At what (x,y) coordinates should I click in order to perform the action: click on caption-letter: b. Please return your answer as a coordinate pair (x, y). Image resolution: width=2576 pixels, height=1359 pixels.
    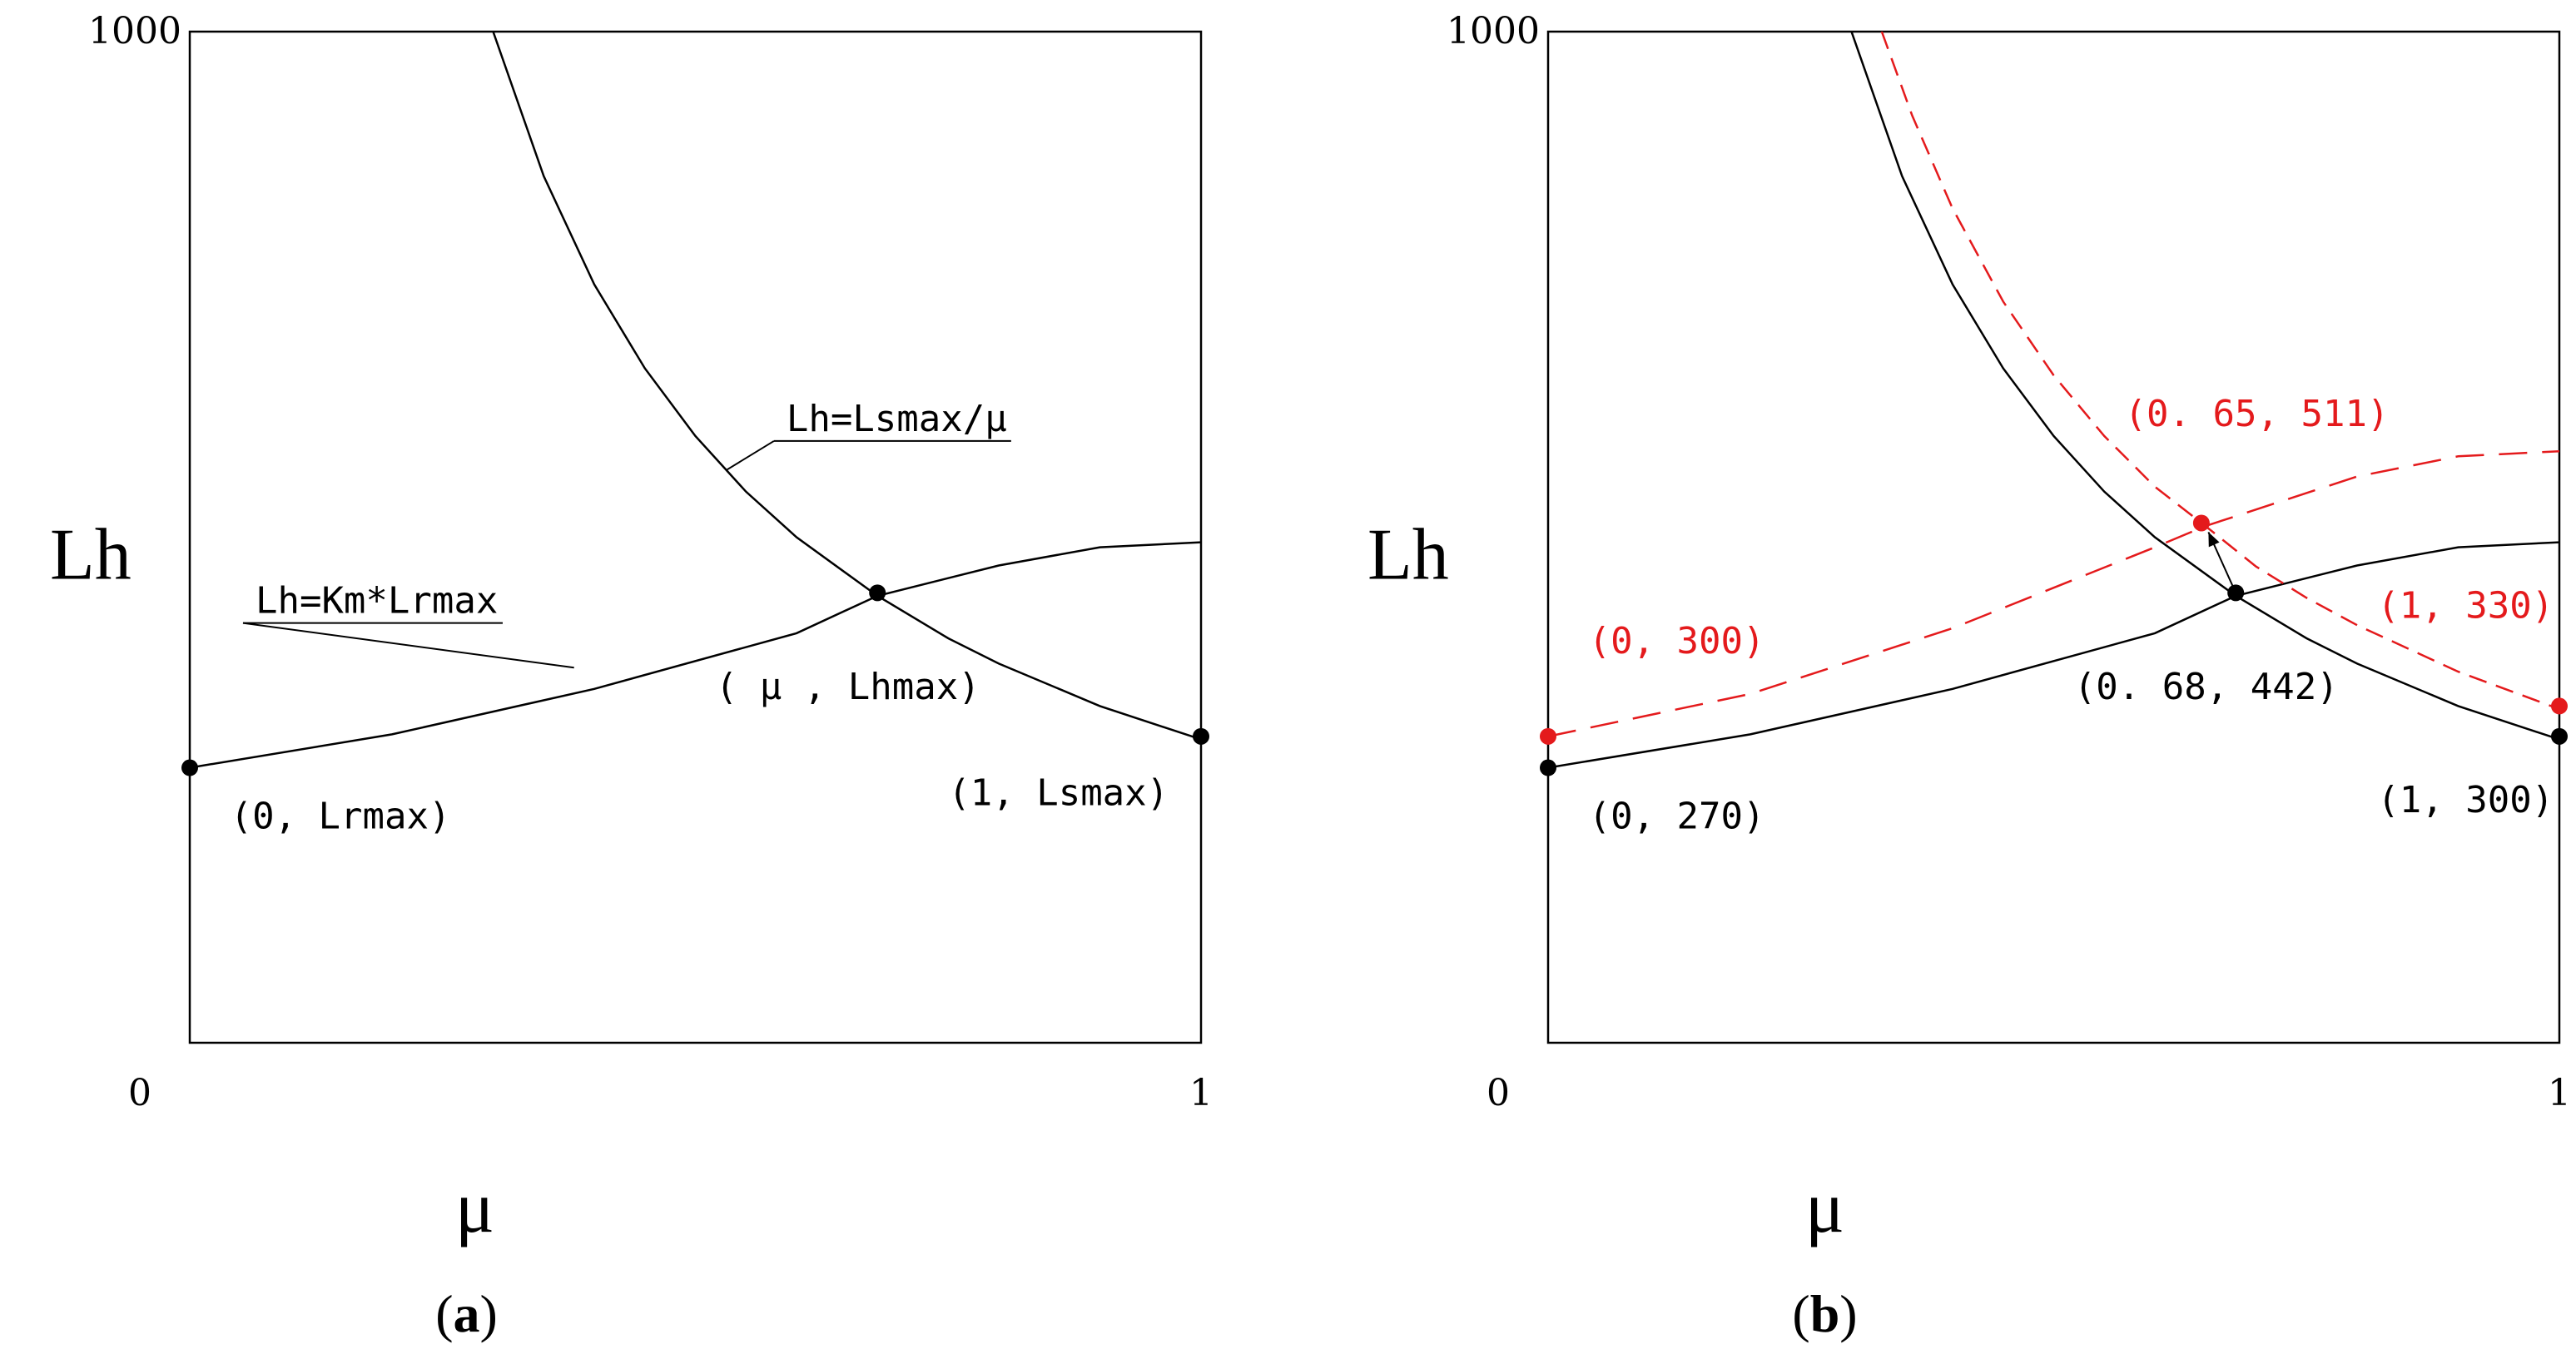
    Looking at the image, I should click on (1825, 1313).